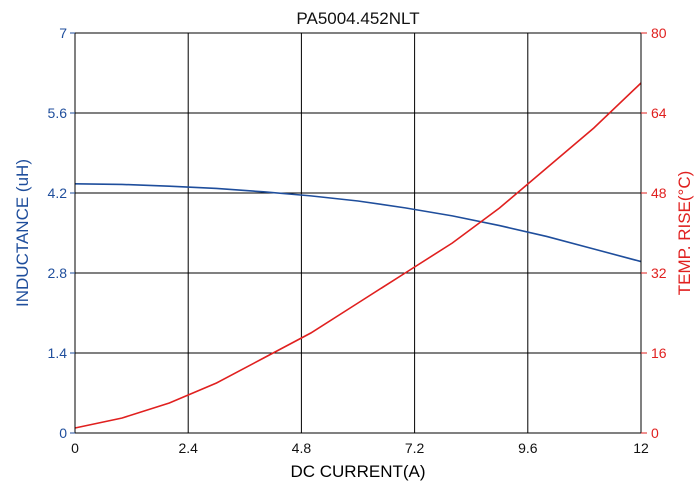 This screenshot has width=697, height=495. What do you see at coordinates (58, 113) in the screenshot?
I see `y-left-tick-label: 5.6` at bounding box center [58, 113].